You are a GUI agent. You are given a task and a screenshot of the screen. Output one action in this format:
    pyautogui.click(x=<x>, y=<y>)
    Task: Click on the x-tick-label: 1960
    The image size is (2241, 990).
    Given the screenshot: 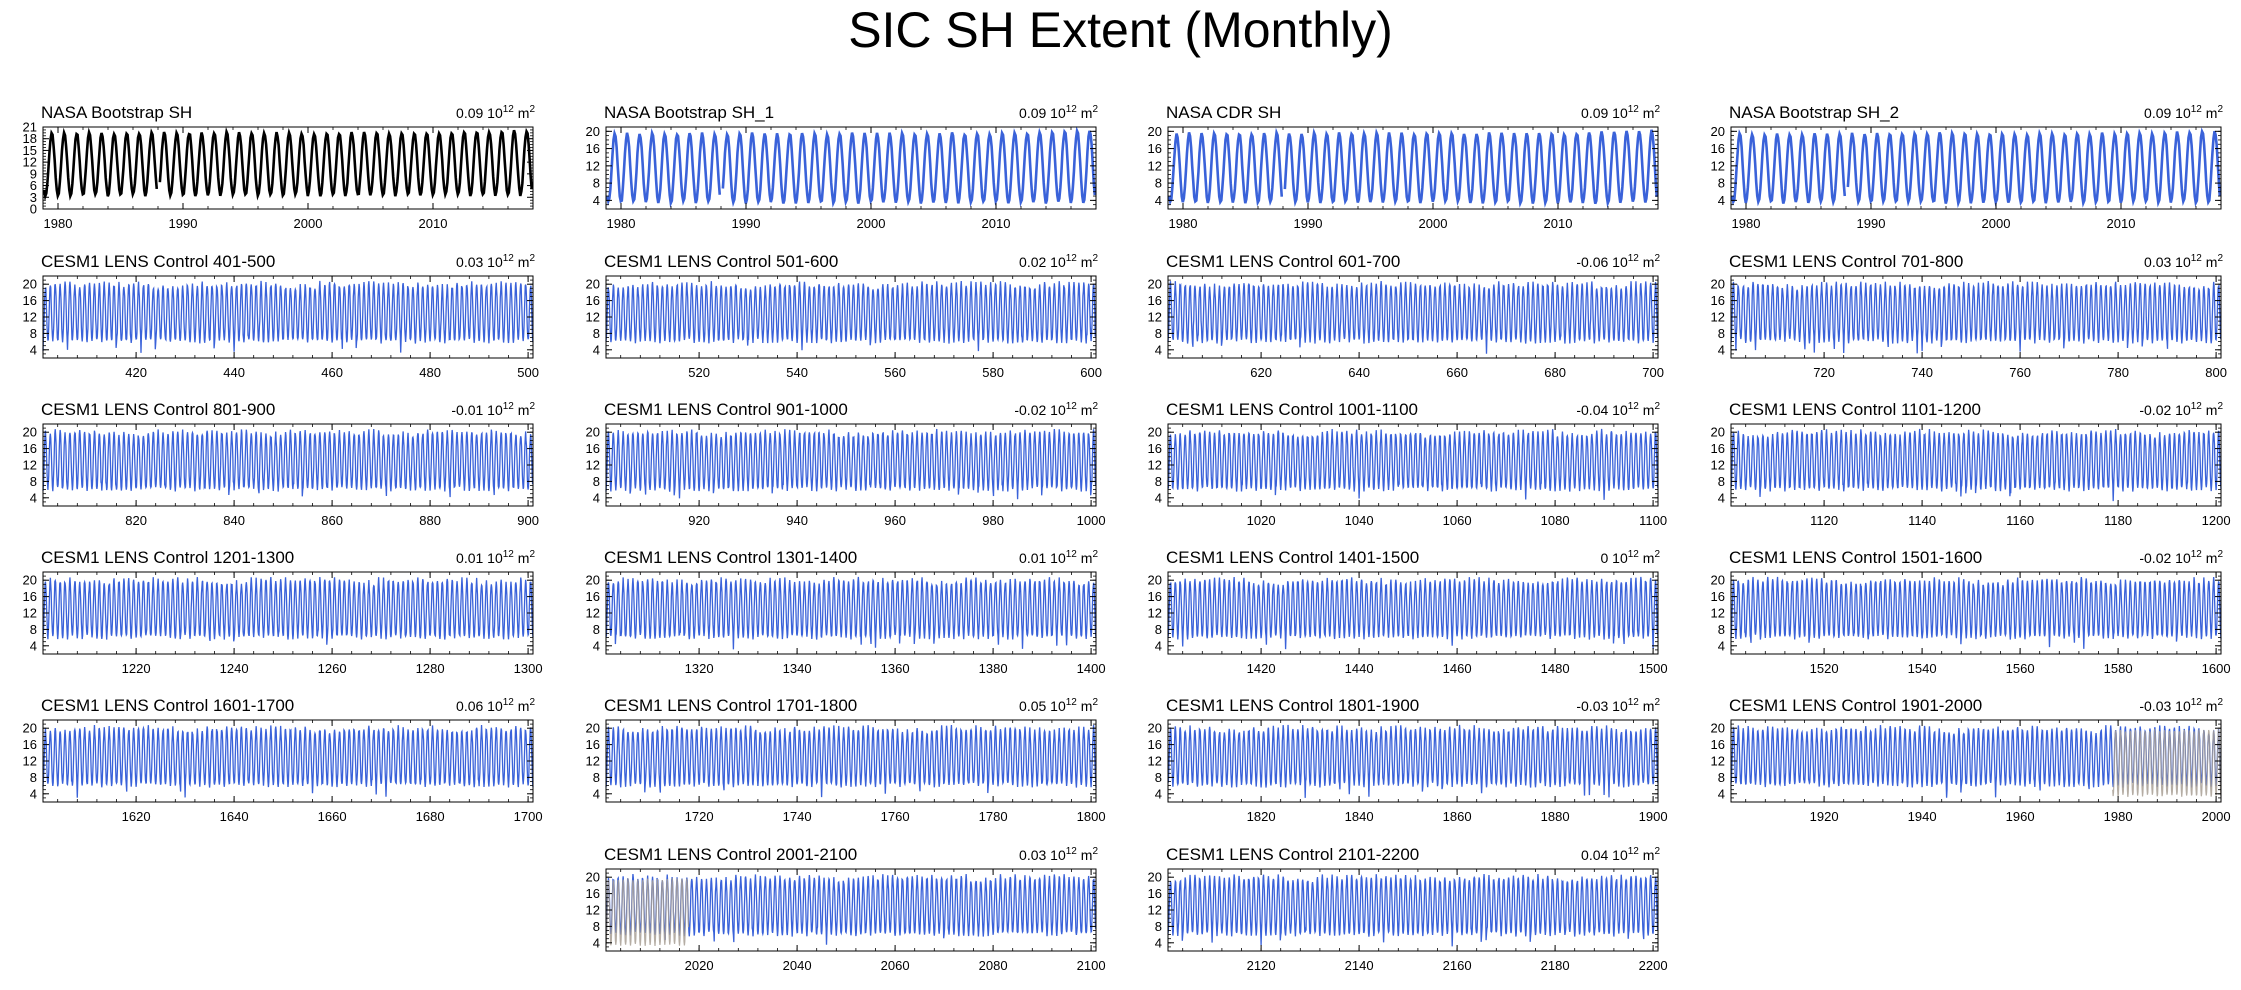 What is the action you would take?
    pyautogui.click(x=2020, y=816)
    